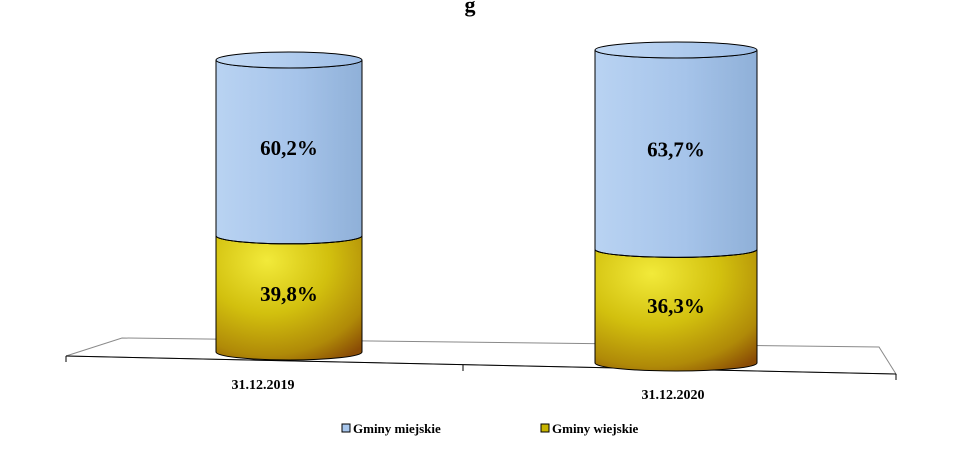  I want to click on x-tick-labels: 31.12.2019 31.12.2020, so click(468, 390).